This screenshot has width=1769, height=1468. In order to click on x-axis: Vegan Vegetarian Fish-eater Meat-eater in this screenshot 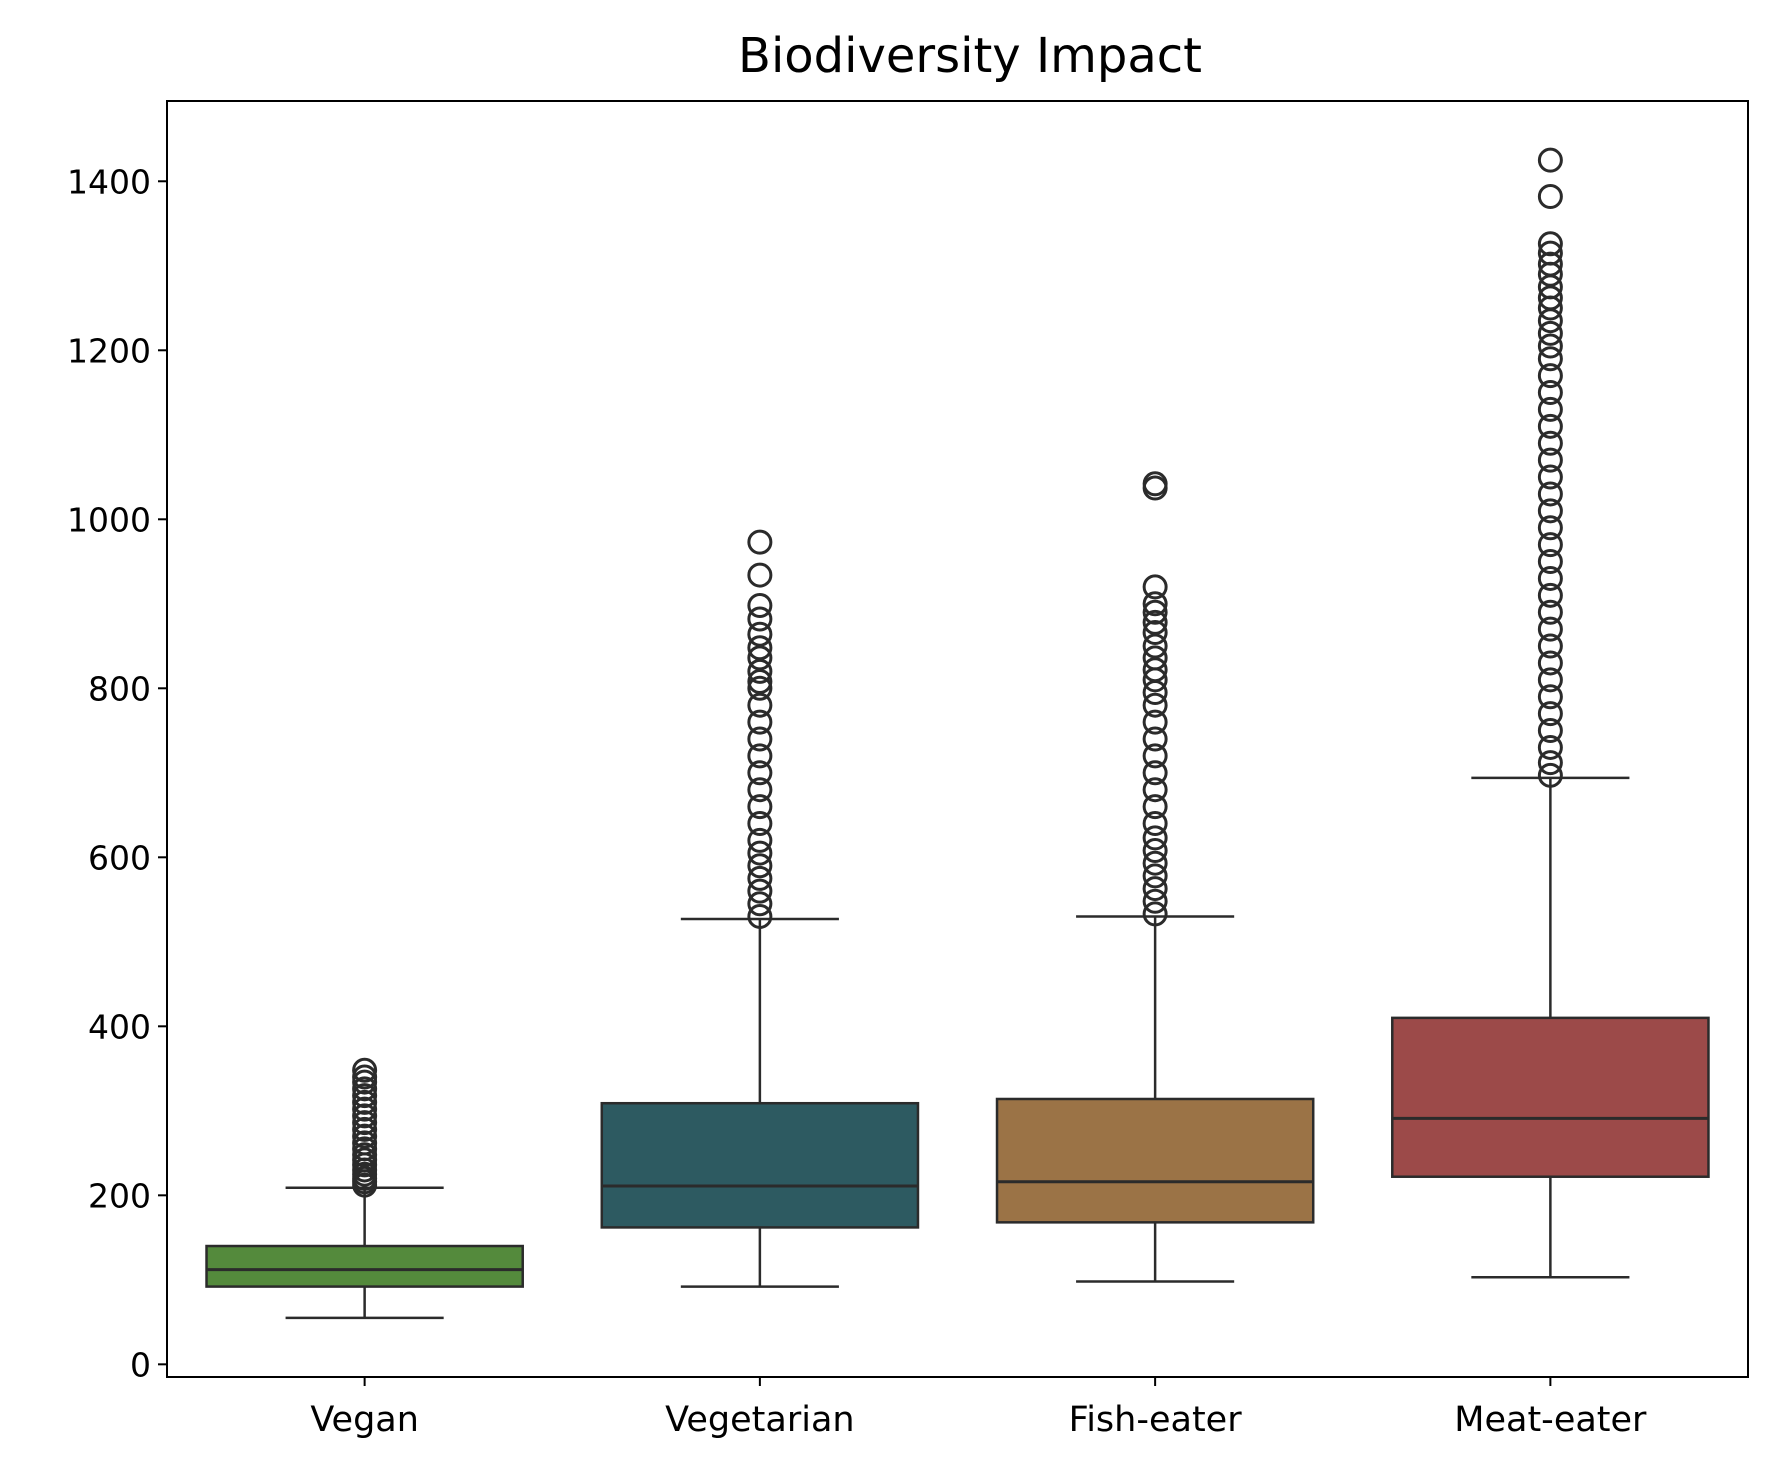, I will do `click(978, 1408)`.